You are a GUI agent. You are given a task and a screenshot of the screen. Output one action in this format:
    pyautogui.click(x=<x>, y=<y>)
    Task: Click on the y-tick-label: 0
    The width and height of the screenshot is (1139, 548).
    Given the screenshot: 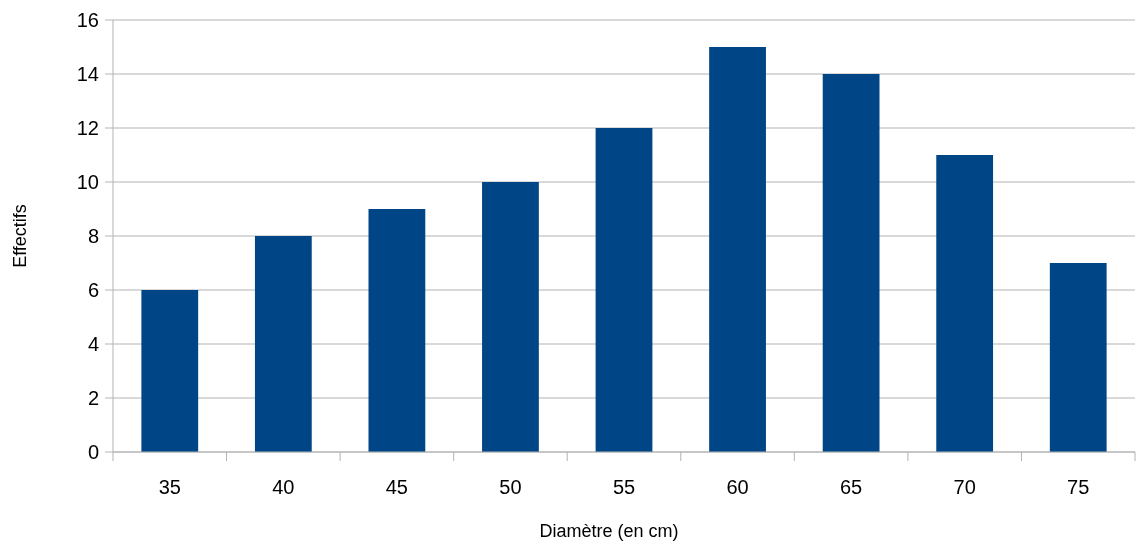 What is the action you would take?
    pyautogui.click(x=93, y=452)
    